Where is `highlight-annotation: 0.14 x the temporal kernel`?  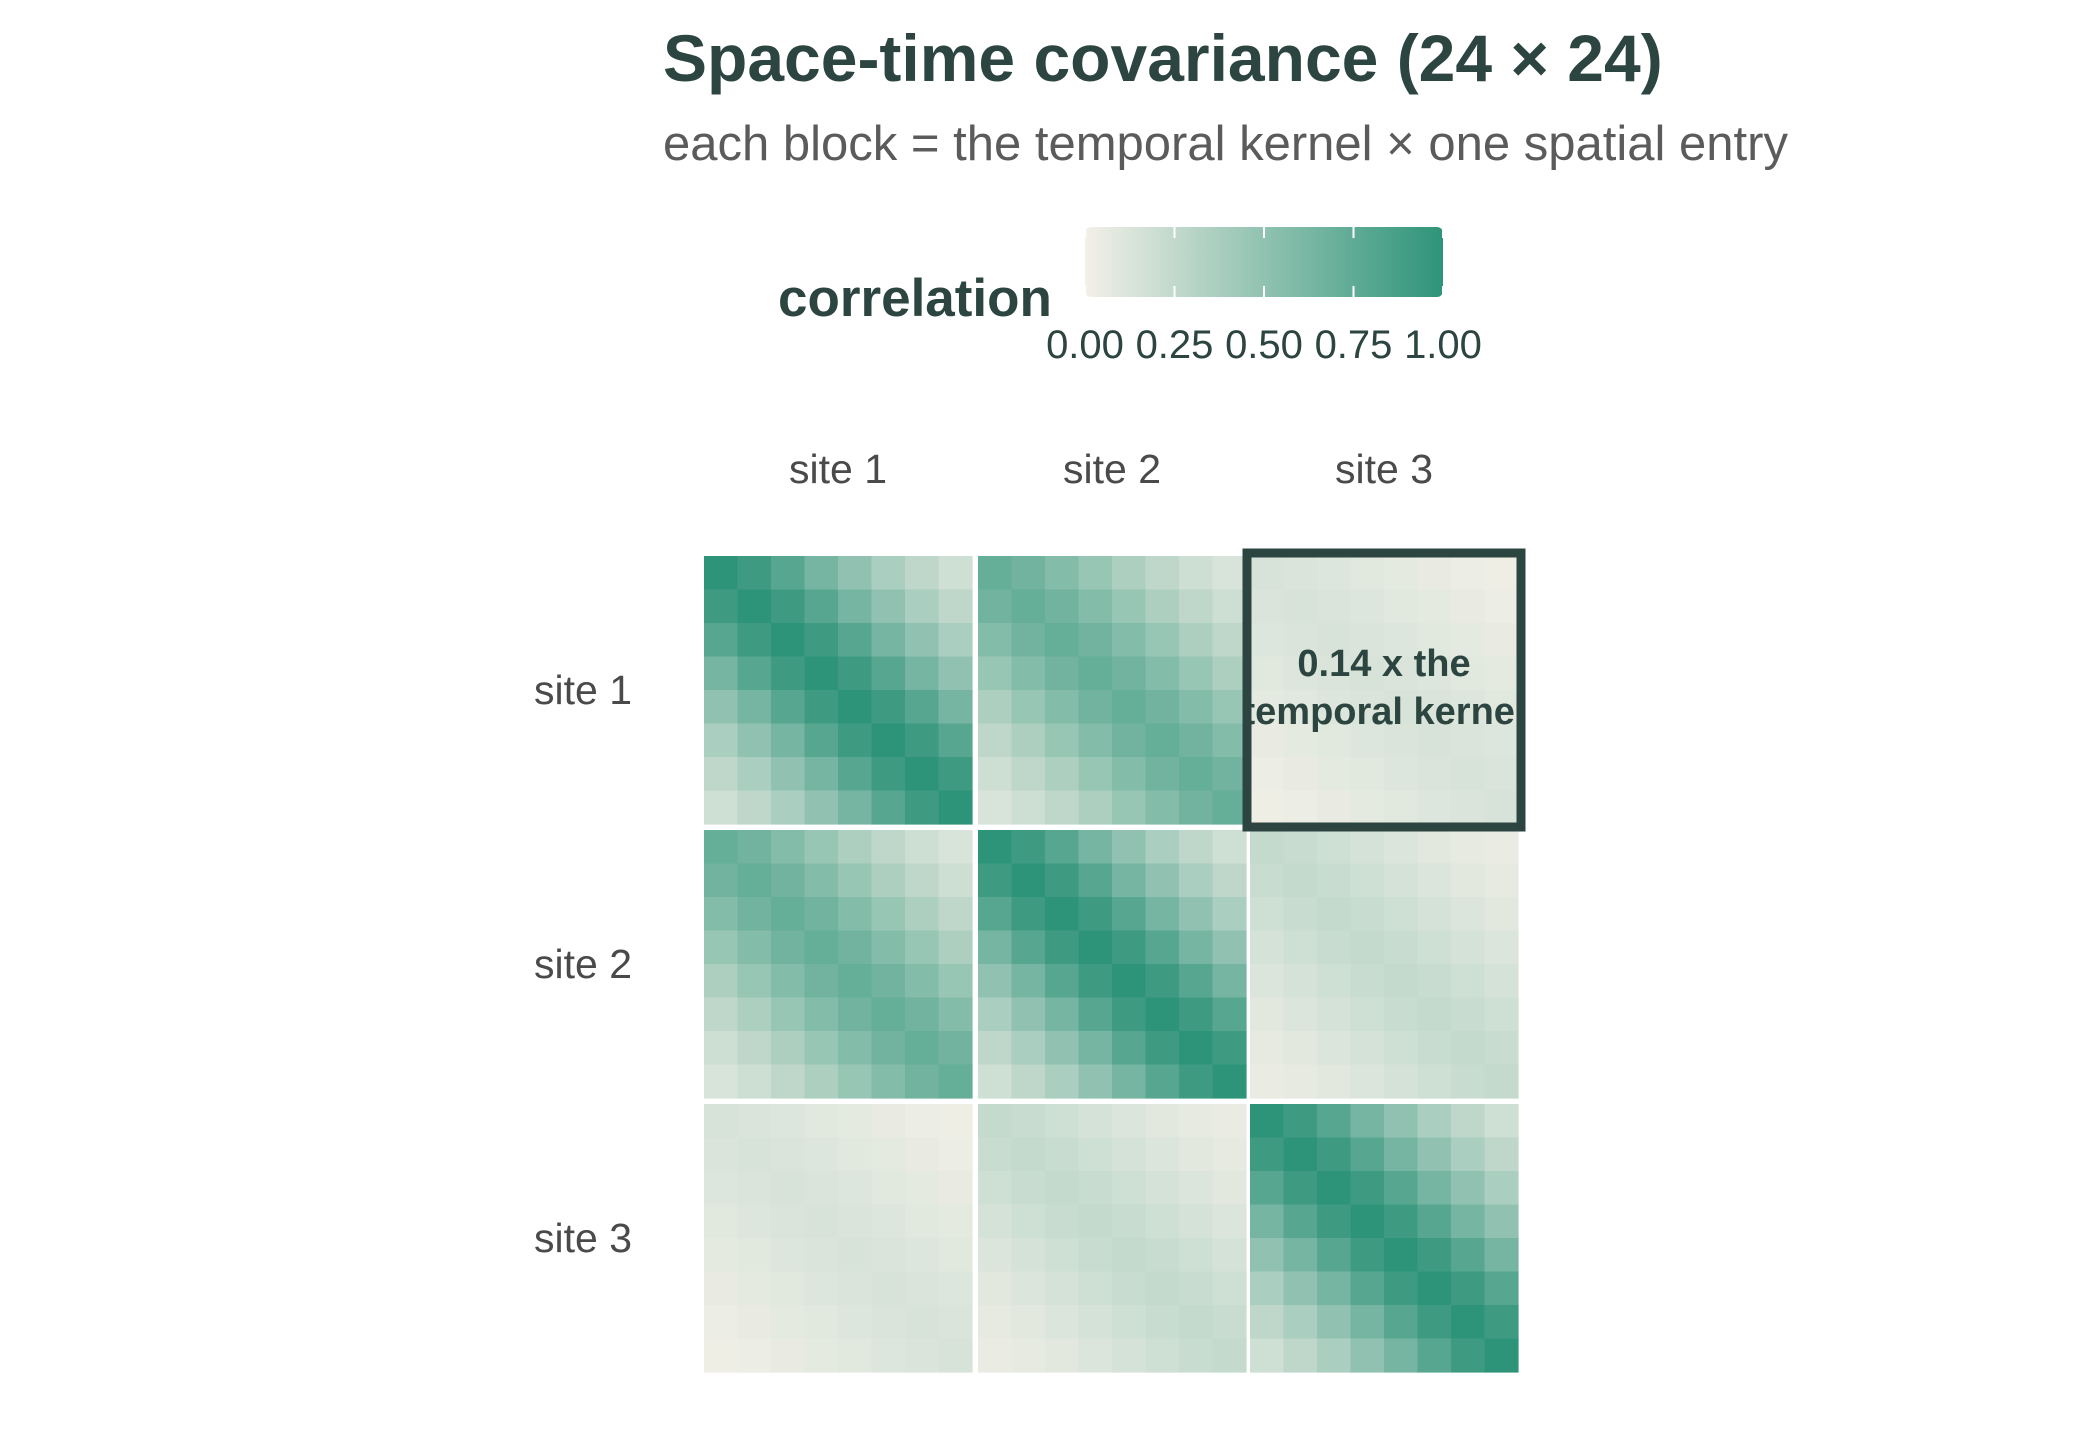
highlight-annotation: 0.14 x the temporal kernel is located at coordinates (1384, 690).